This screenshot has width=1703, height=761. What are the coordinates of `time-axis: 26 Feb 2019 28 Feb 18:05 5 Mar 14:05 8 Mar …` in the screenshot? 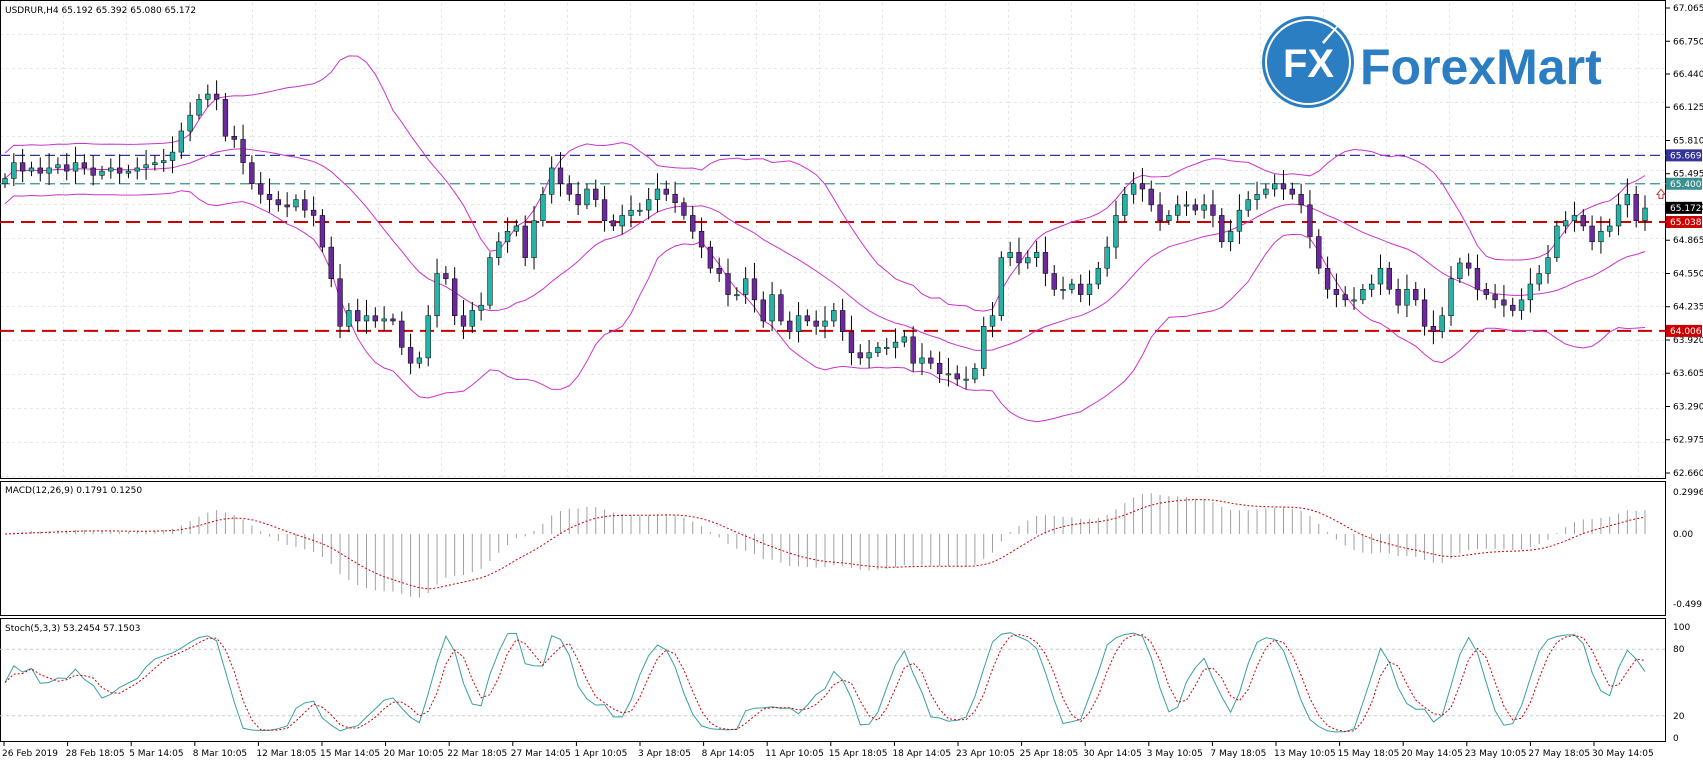 It's located at (828, 750).